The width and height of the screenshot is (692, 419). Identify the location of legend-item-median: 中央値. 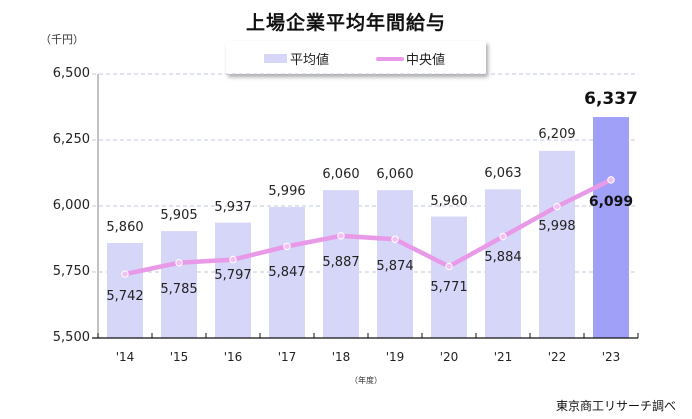
(410, 58).